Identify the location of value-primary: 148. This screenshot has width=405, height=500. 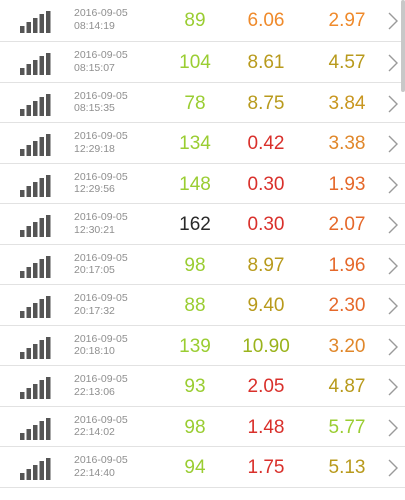
(195, 184).